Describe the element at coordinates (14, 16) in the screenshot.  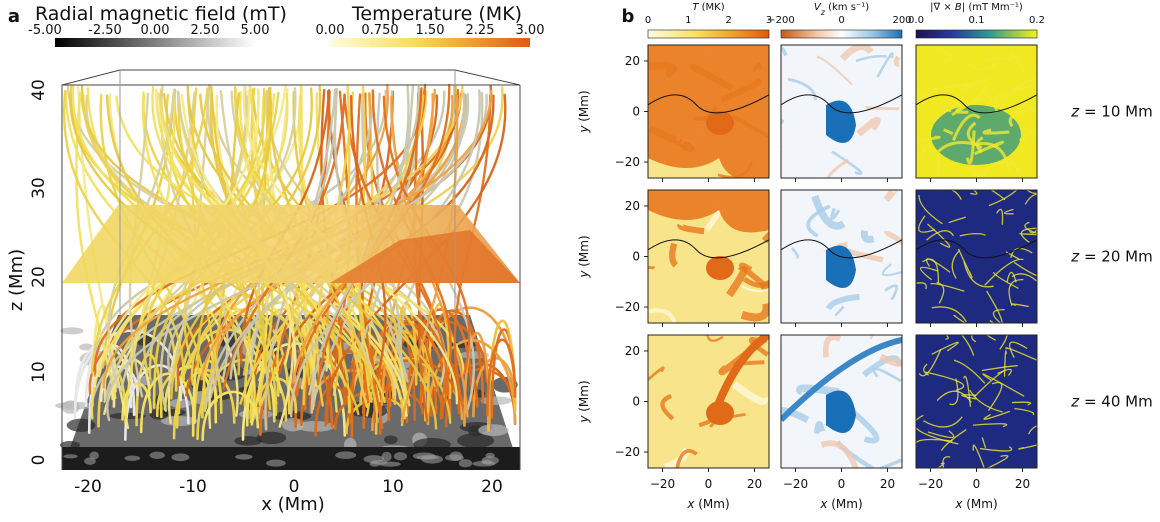
I see `panel-label: a` at that location.